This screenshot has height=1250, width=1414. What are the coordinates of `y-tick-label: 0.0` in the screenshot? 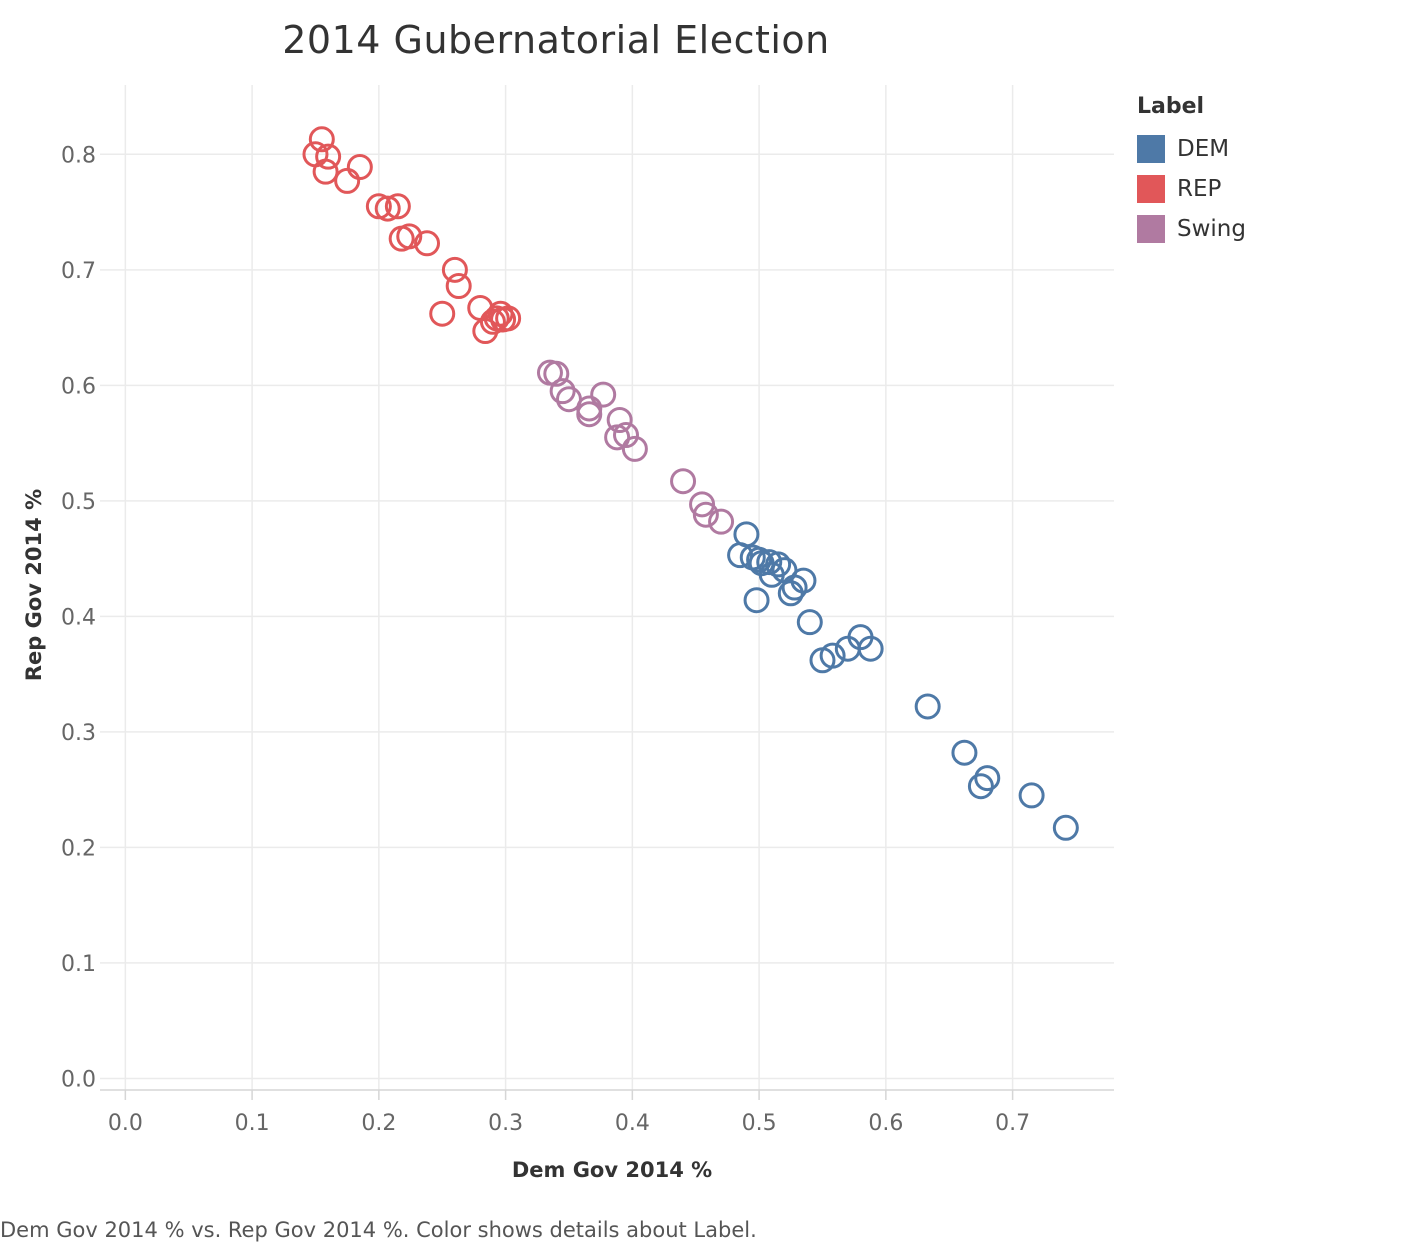 It's located at (78, 1079).